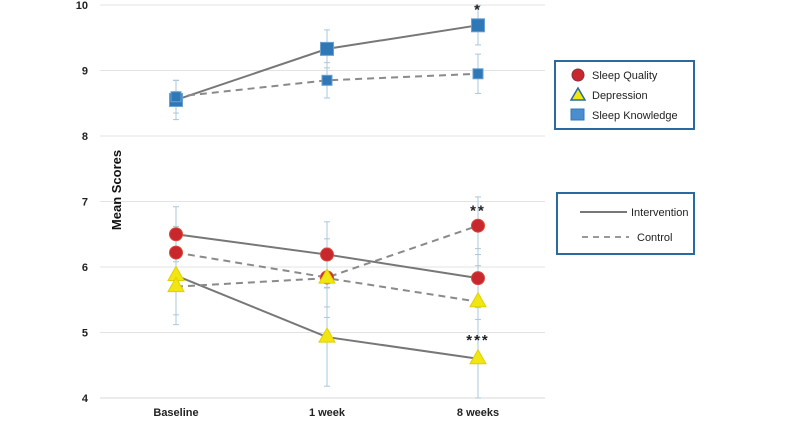 This screenshot has height=428, width=804. Describe the element at coordinates (85, 72) in the screenshot. I see `y-tick-label: 9` at that location.